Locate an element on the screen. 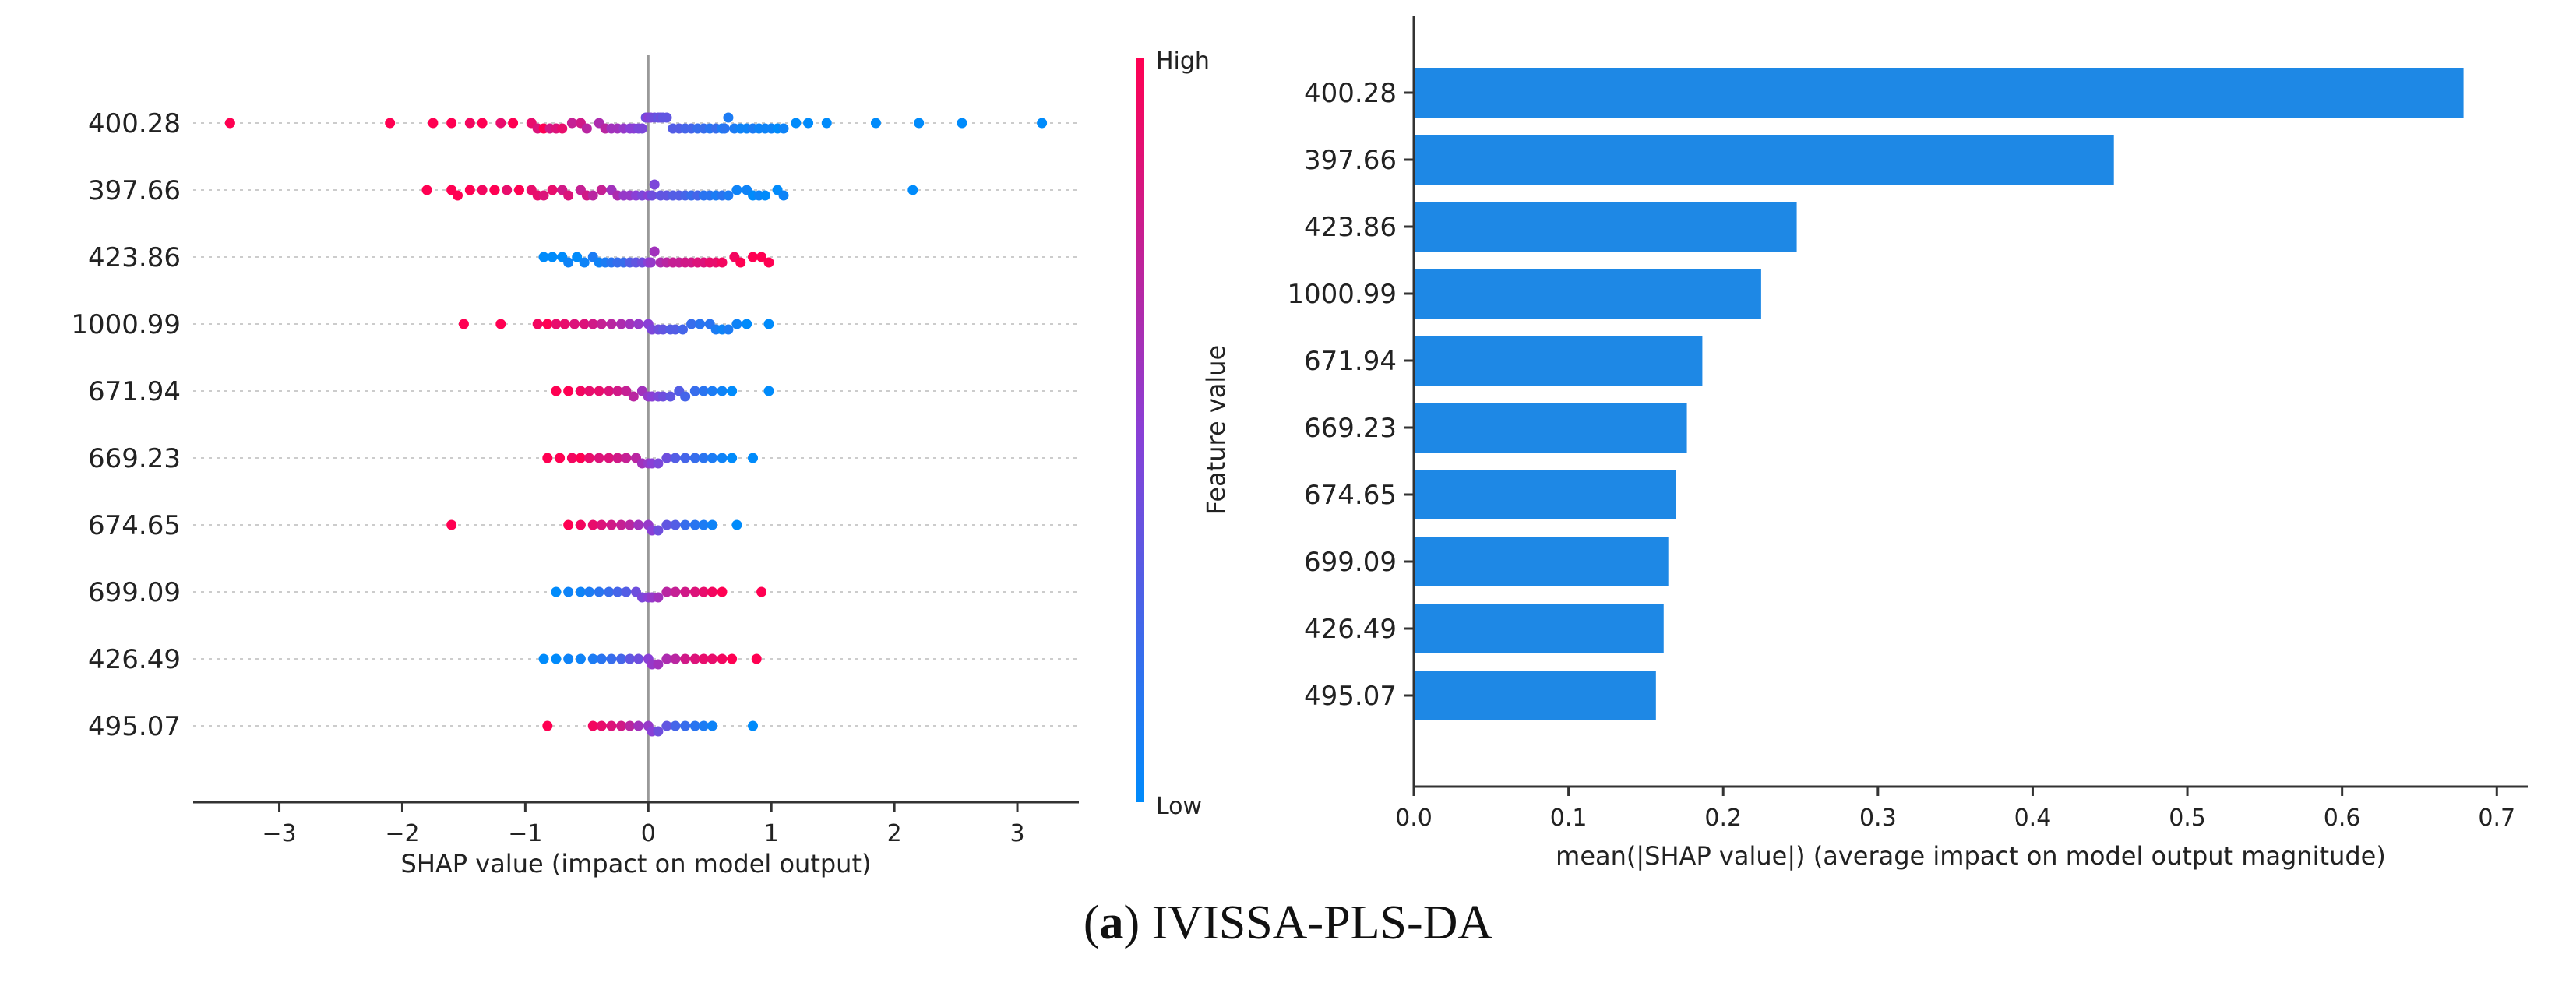 Image resolution: width=2576 pixels, height=986 pixels. beeswarm-feature-label: 495.07 is located at coordinates (134, 726).